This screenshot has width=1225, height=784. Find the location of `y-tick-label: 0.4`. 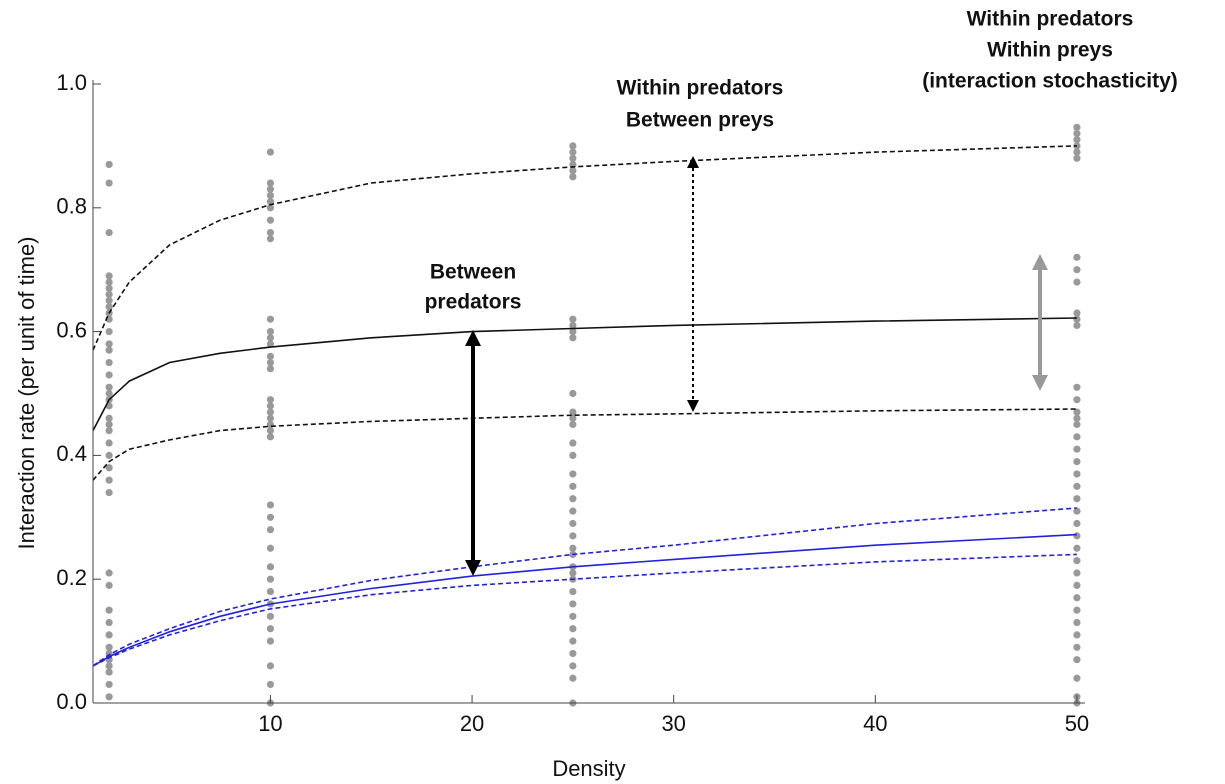

y-tick-label: 0.4 is located at coordinates (71, 453).